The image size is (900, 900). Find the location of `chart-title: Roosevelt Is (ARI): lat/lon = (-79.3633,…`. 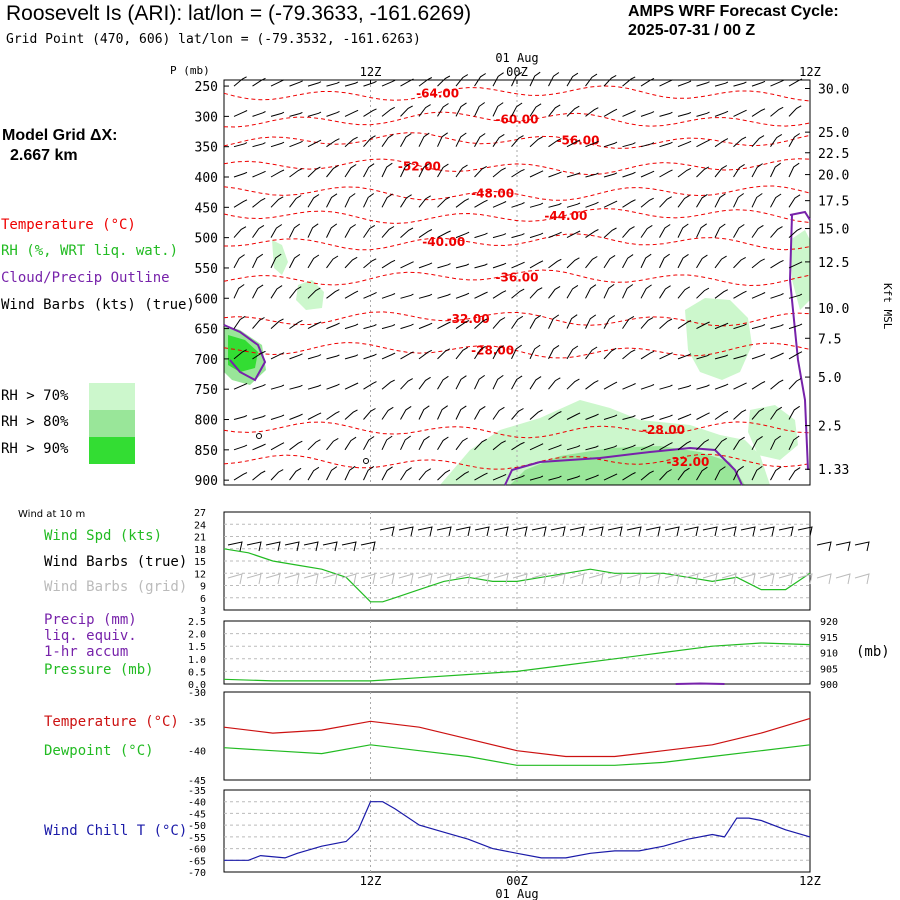

chart-title: Roosevelt Is (ARI): lat/lon = (-79.3633,… is located at coordinates (239, 13).